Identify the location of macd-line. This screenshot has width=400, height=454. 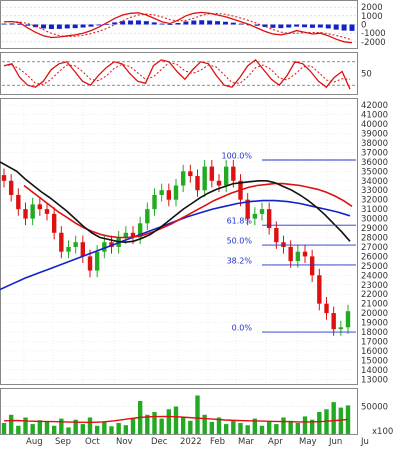
(178, 27).